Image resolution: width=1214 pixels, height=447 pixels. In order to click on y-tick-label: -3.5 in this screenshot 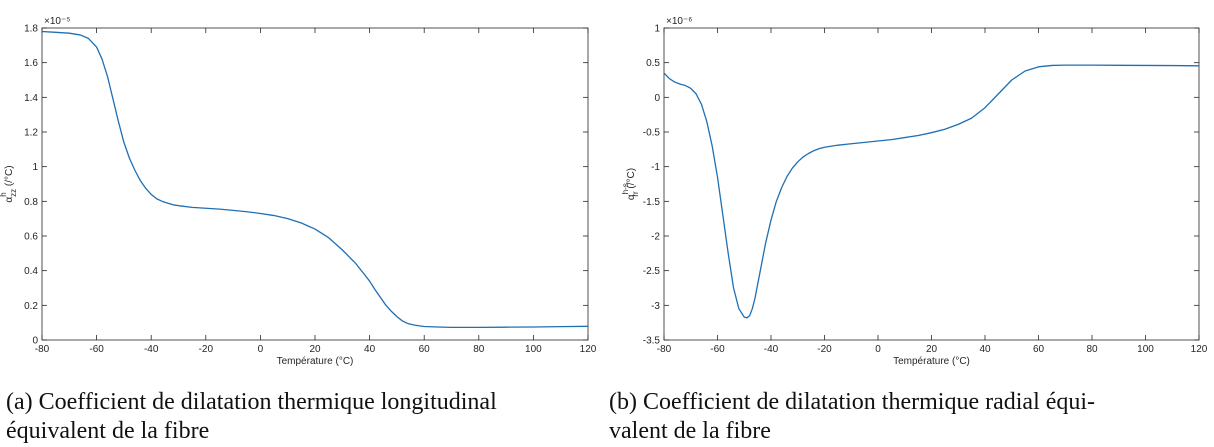, I will do `click(652, 341)`.